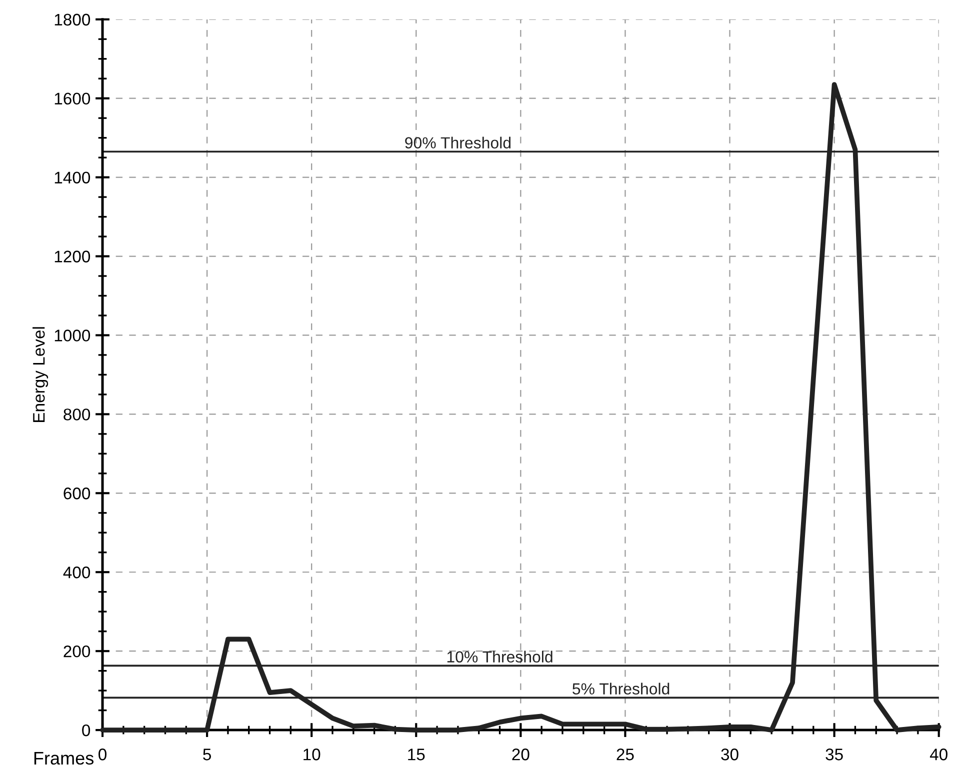 Image resolution: width=958 pixels, height=775 pixels. Describe the element at coordinates (939, 754) in the screenshot. I see `x-tick-label: 40` at that location.